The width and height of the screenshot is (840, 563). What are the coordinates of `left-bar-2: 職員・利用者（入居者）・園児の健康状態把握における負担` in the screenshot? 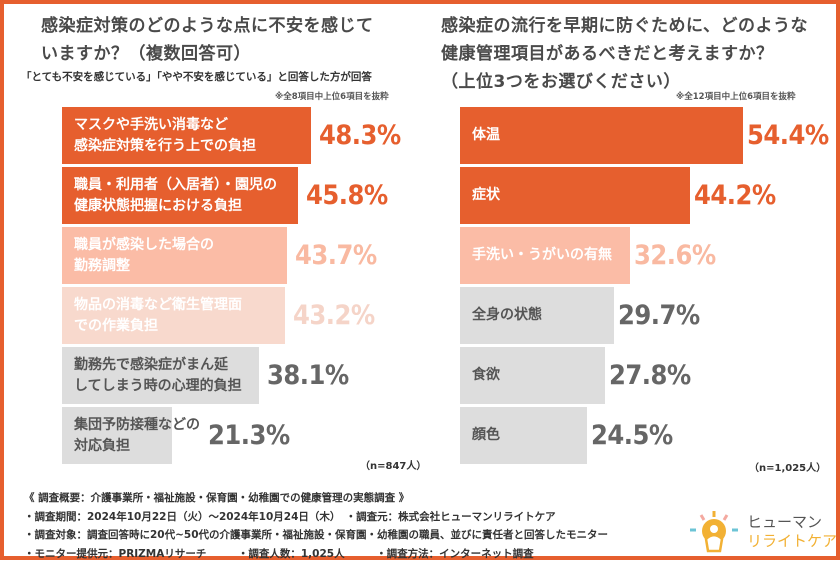 It's located at (180, 195).